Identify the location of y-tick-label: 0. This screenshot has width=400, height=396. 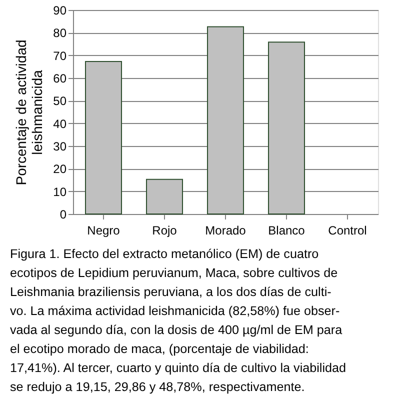
(63, 215).